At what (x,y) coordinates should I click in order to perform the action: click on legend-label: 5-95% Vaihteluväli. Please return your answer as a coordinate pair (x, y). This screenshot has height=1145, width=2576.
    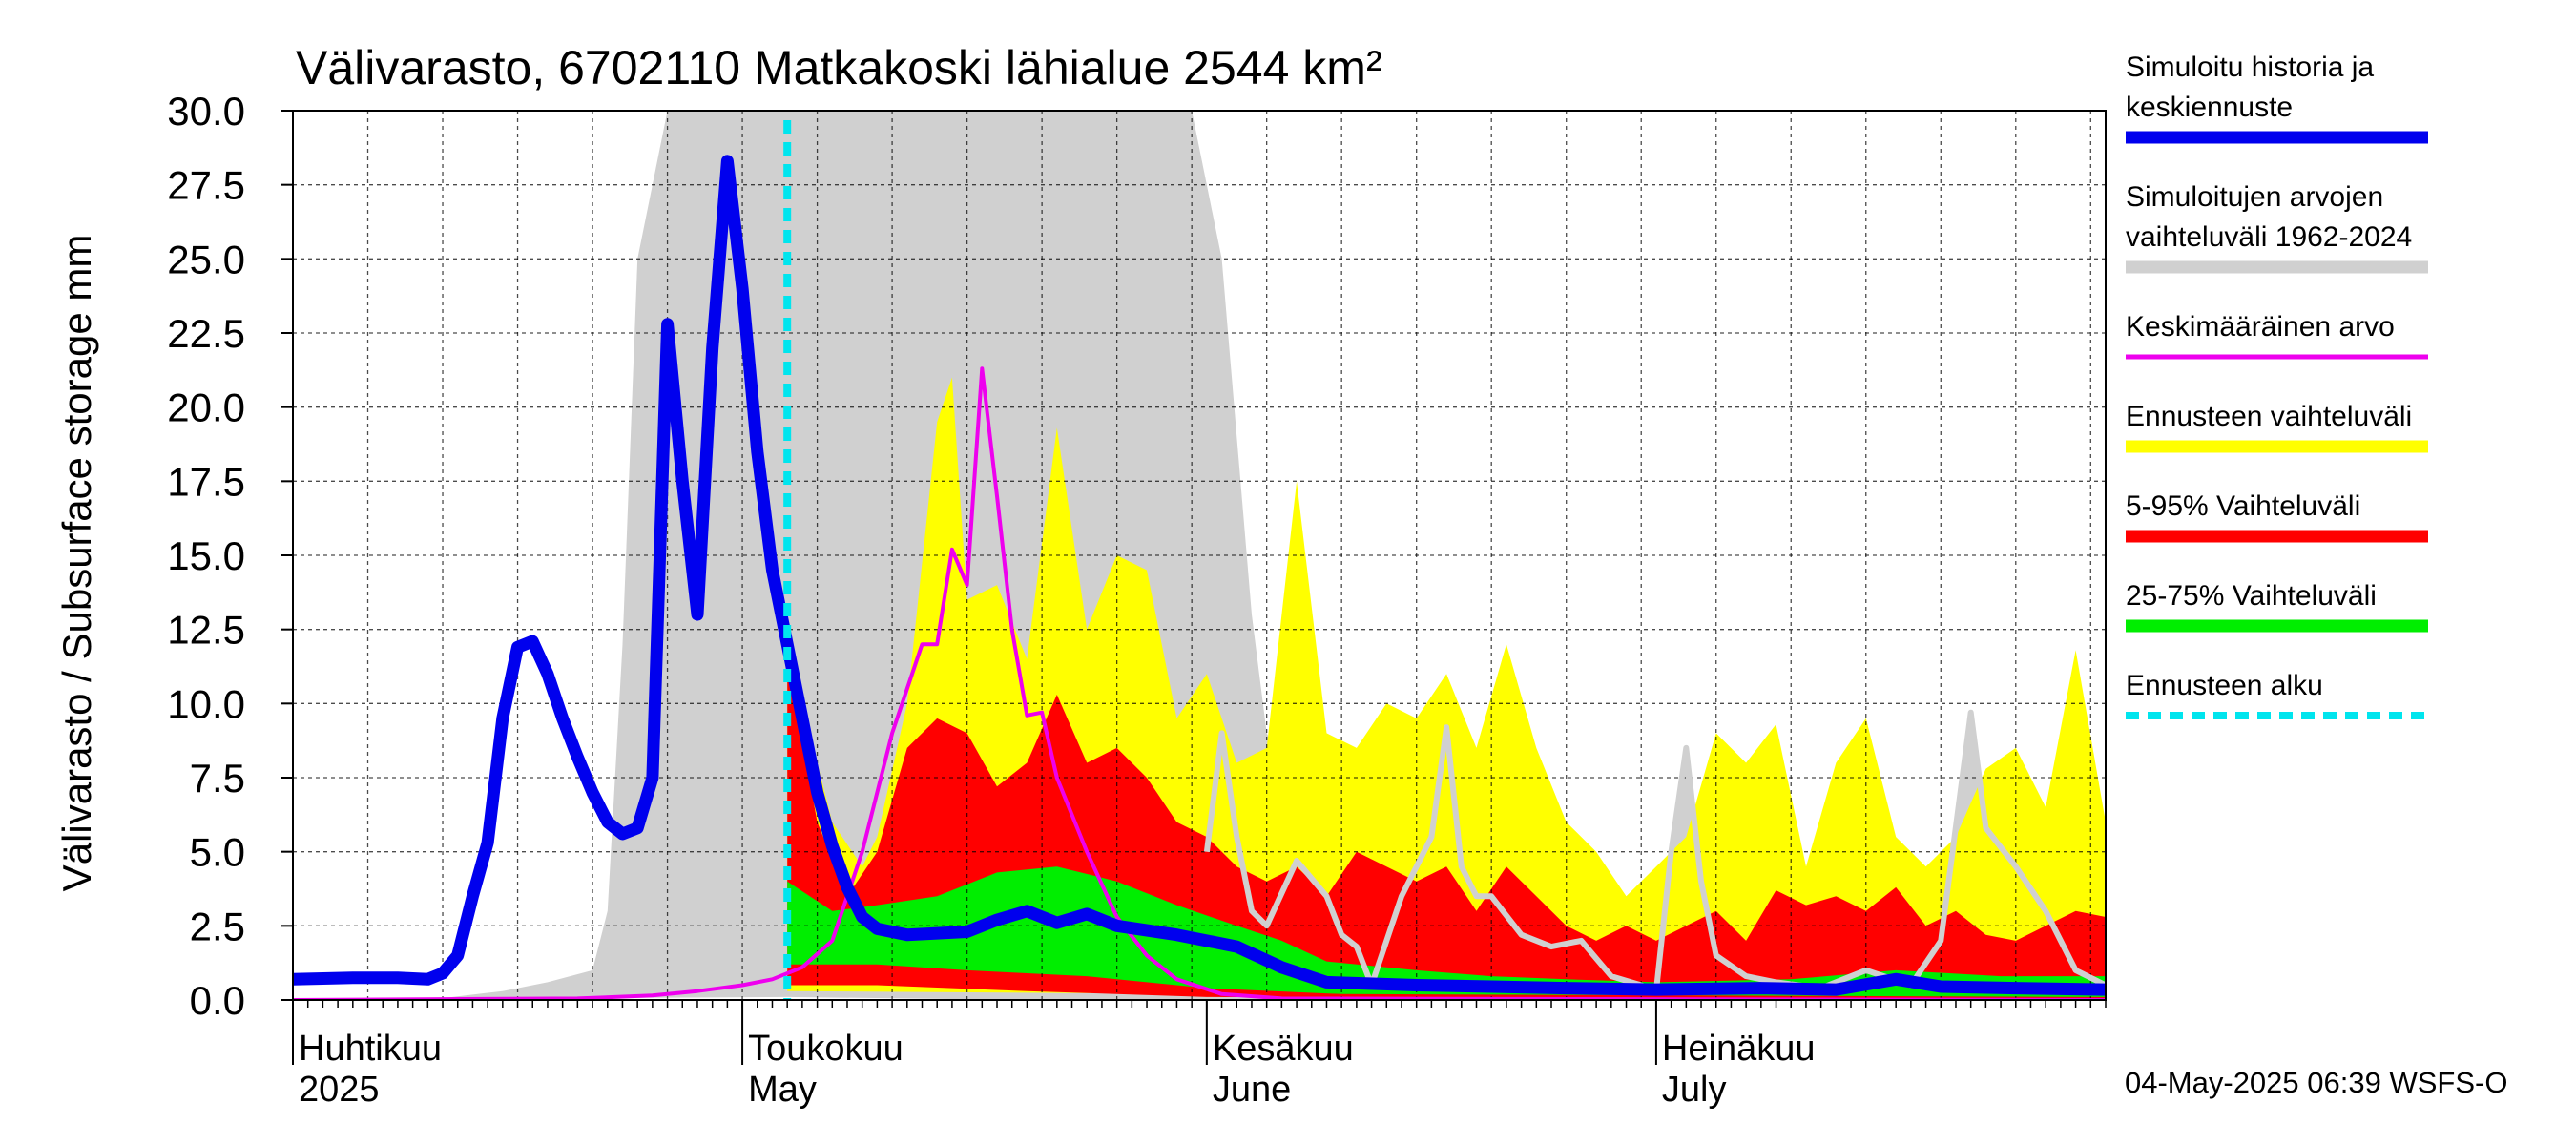
    Looking at the image, I should click on (2243, 506).